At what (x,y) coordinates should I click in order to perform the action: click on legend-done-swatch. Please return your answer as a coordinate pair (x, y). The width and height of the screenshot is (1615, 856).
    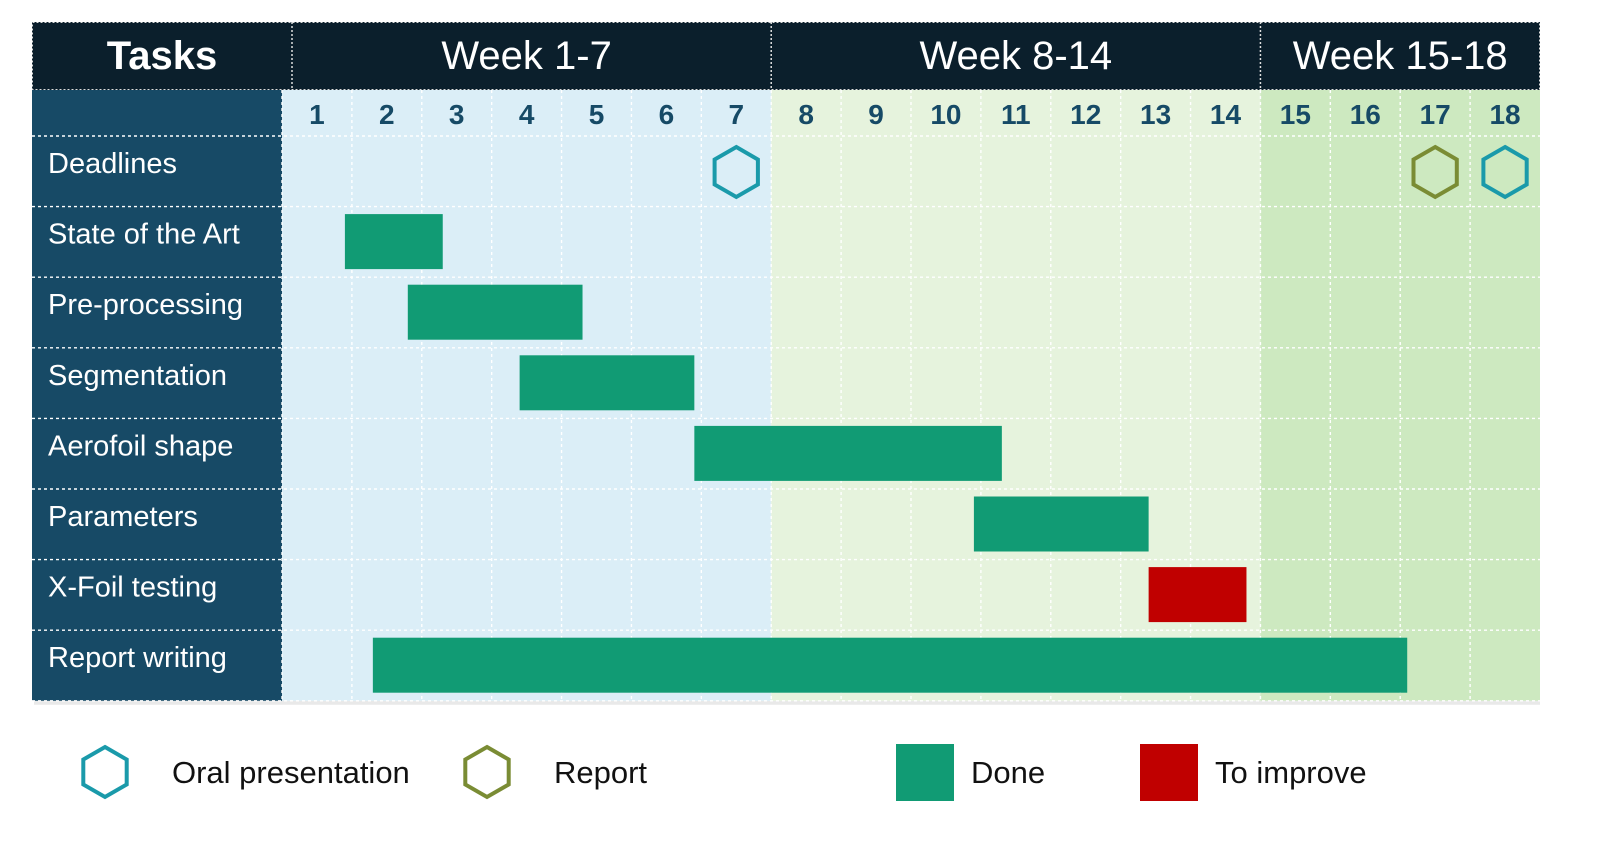
    Looking at the image, I should click on (925, 772).